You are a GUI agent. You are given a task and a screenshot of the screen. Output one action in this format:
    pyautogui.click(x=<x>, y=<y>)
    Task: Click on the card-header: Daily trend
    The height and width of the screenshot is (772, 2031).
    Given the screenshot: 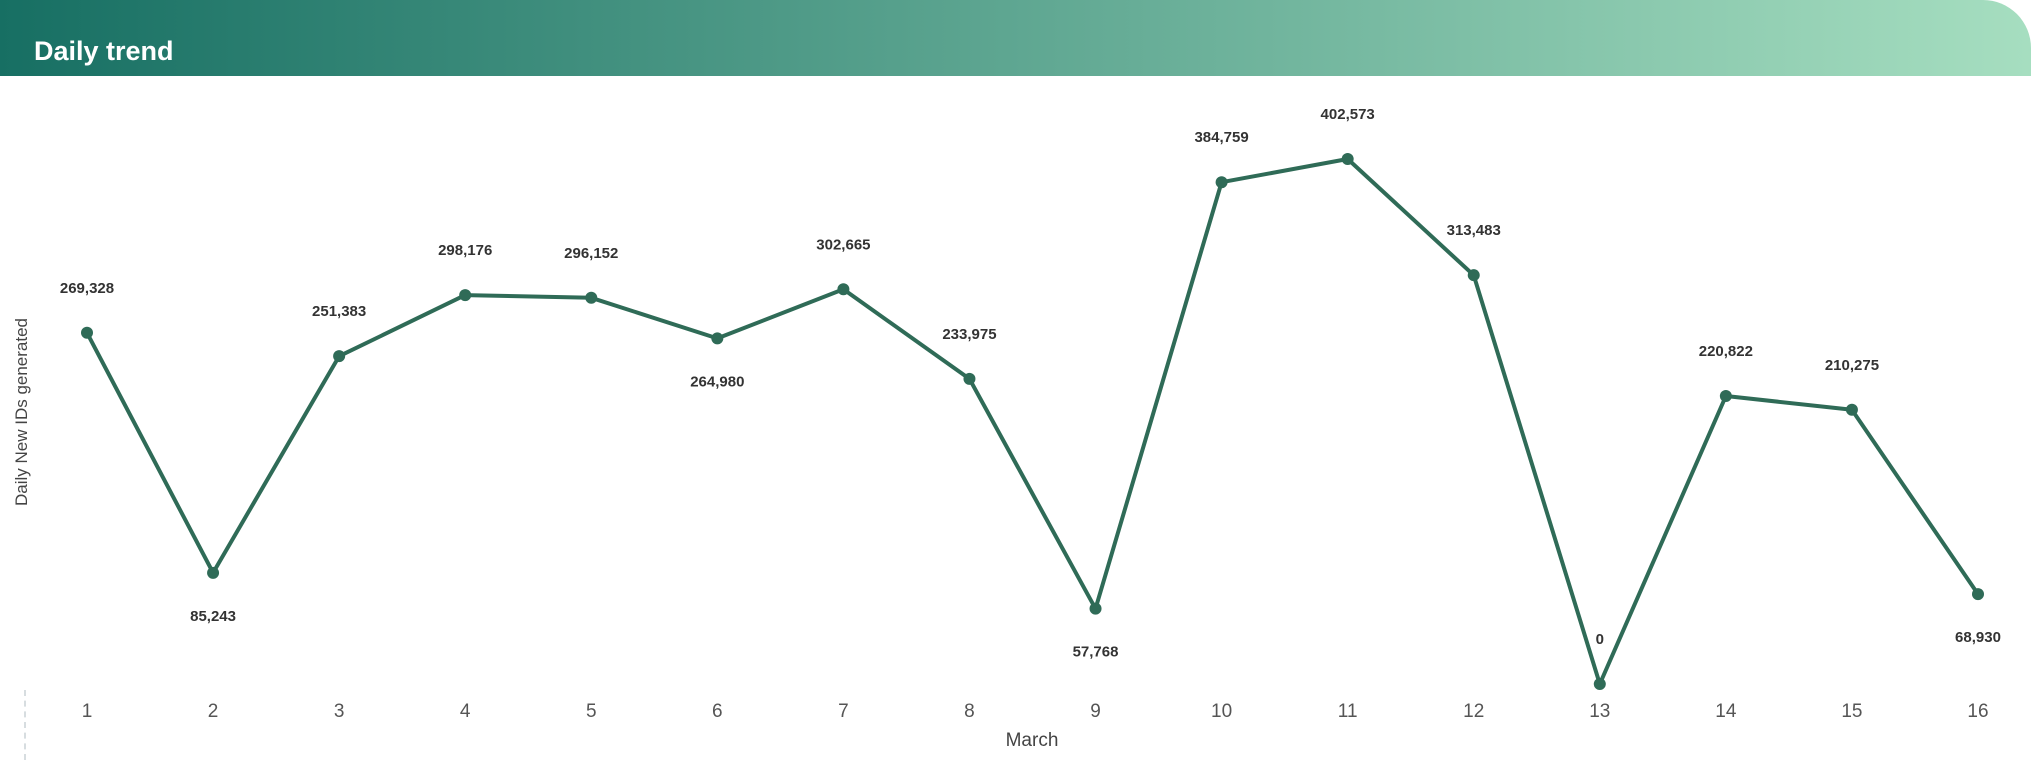 What is the action you would take?
    pyautogui.click(x=1015, y=38)
    